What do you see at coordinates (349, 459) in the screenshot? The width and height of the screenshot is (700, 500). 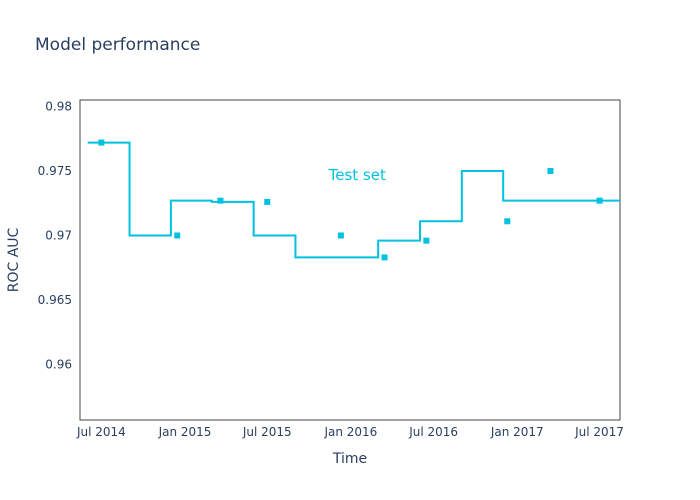 I see `x-axis-title: Time` at bounding box center [349, 459].